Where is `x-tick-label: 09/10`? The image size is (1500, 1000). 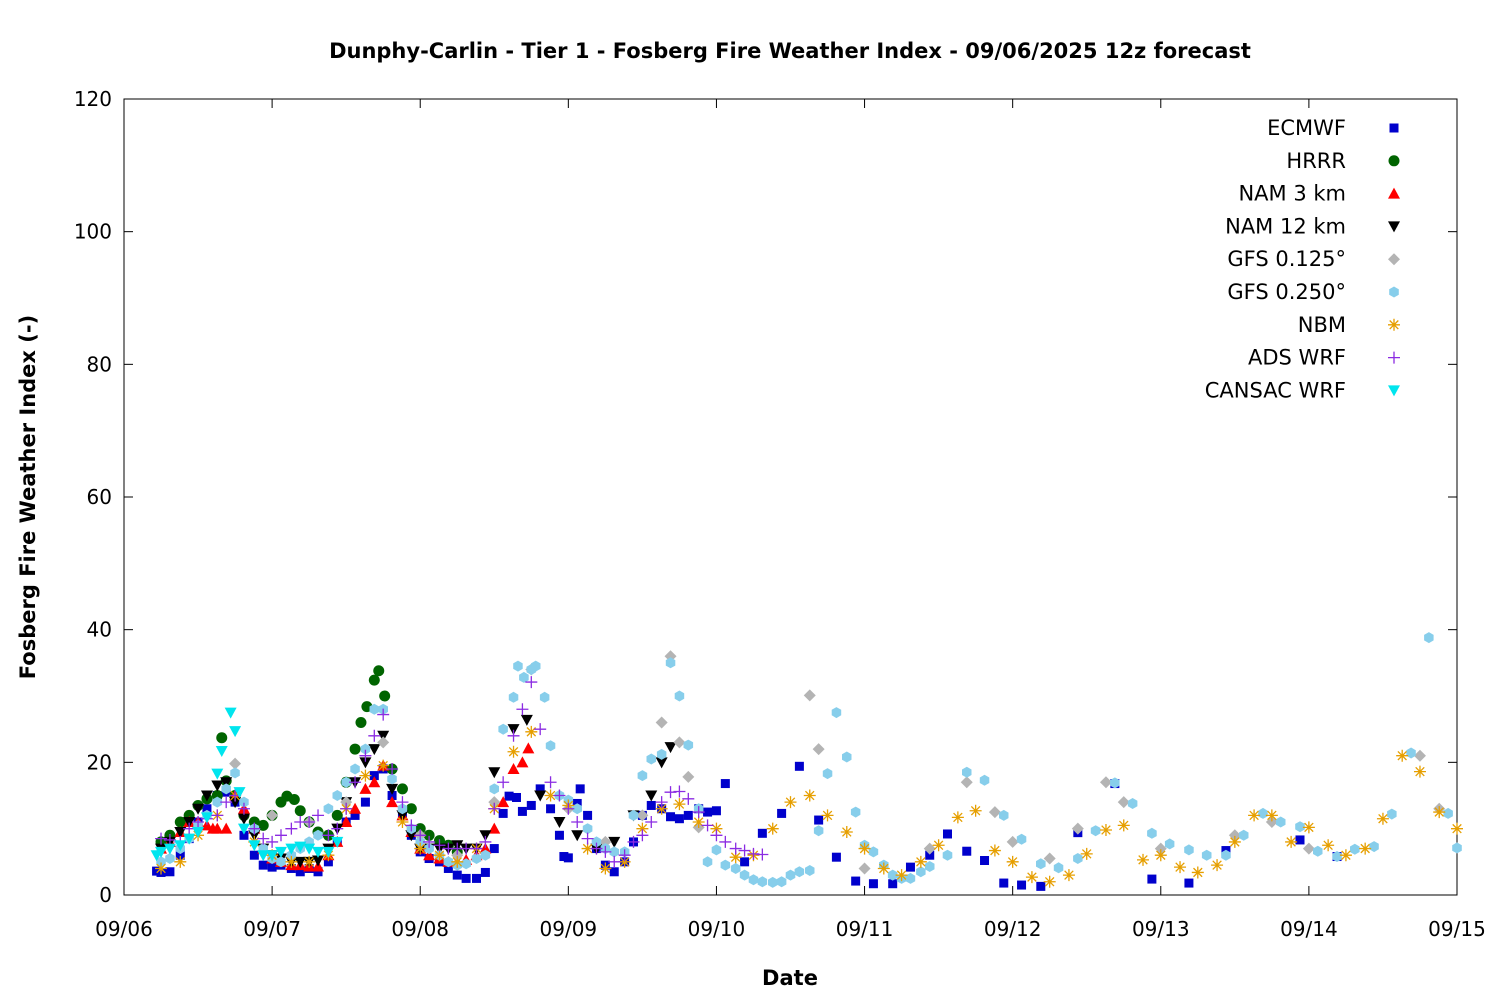
x-tick-label: 09/10 is located at coordinates (717, 929).